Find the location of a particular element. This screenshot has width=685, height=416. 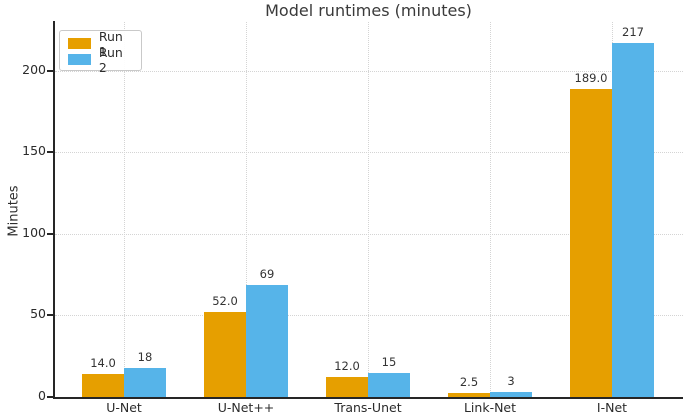

legend-swatch-run1 is located at coordinates (79, 43).